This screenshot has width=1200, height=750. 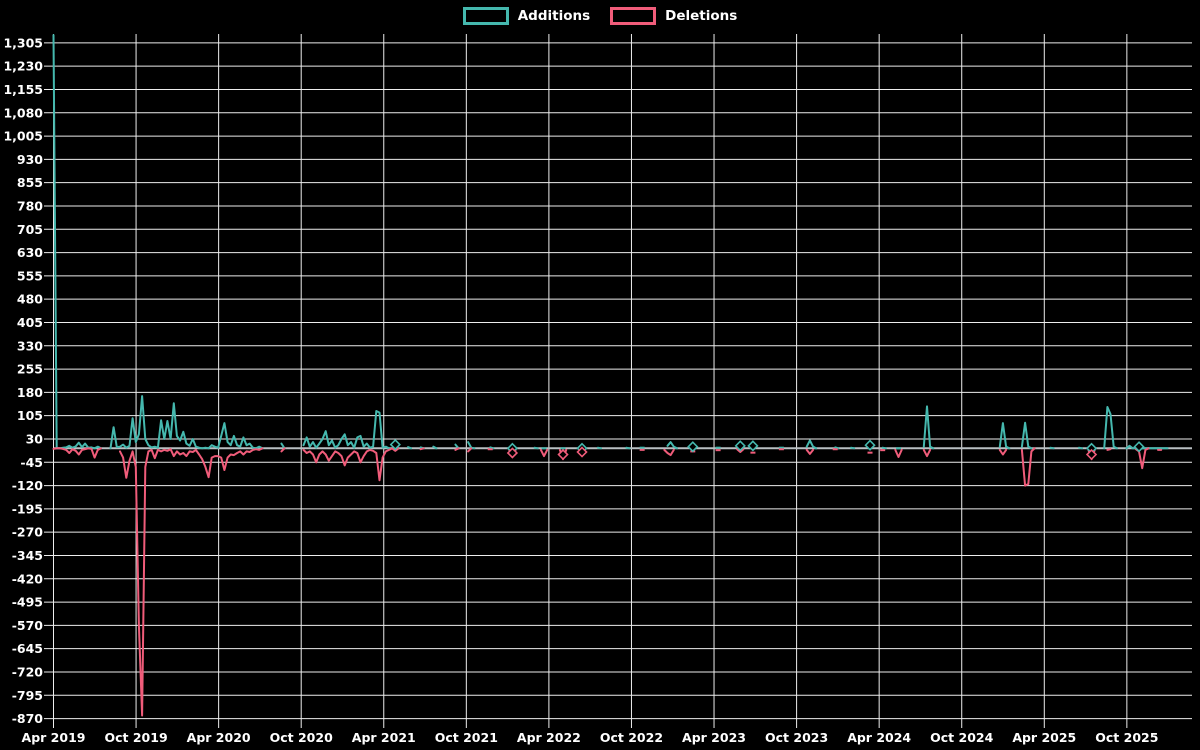 What do you see at coordinates (633, 16) in the screenshot?
I see `deletions-swatch-icon` at bounding box center [633, 16].